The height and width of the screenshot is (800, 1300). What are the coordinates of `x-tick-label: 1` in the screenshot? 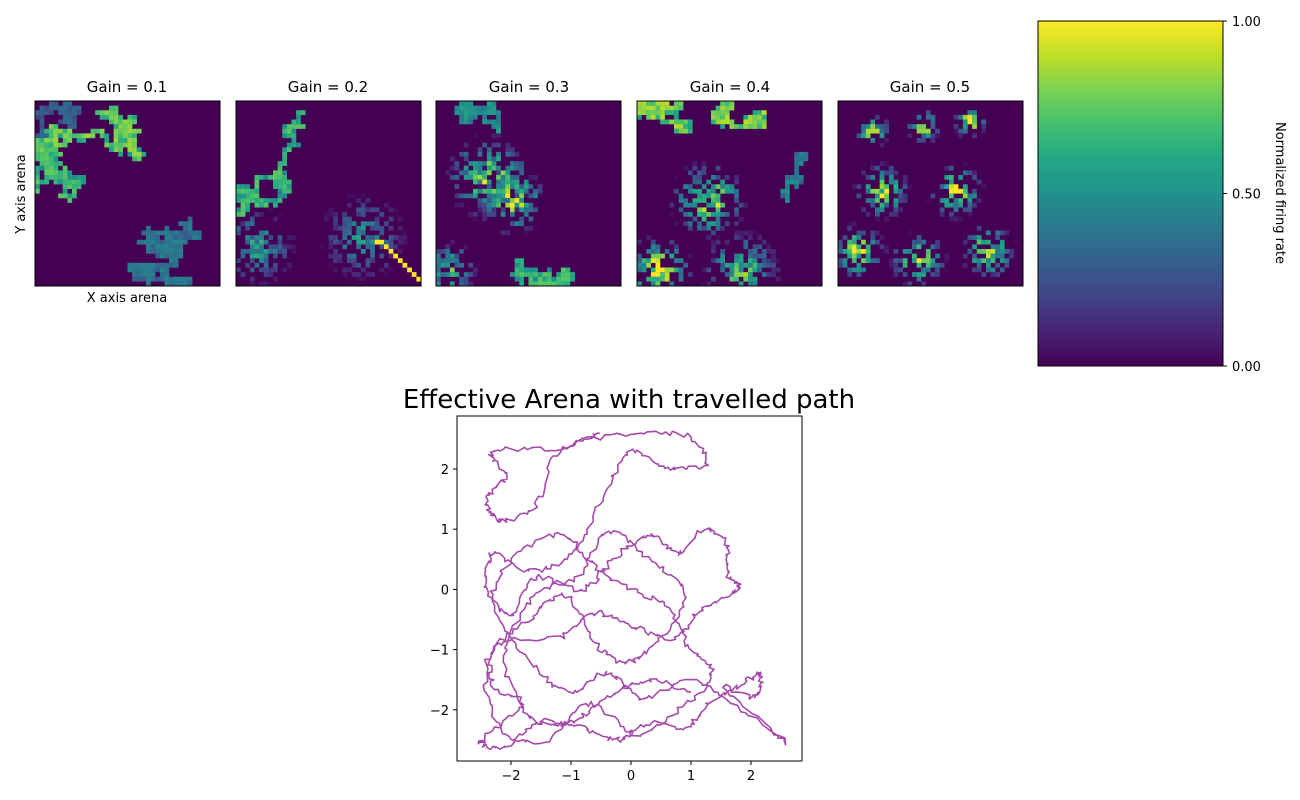 It's located at (691, 776).